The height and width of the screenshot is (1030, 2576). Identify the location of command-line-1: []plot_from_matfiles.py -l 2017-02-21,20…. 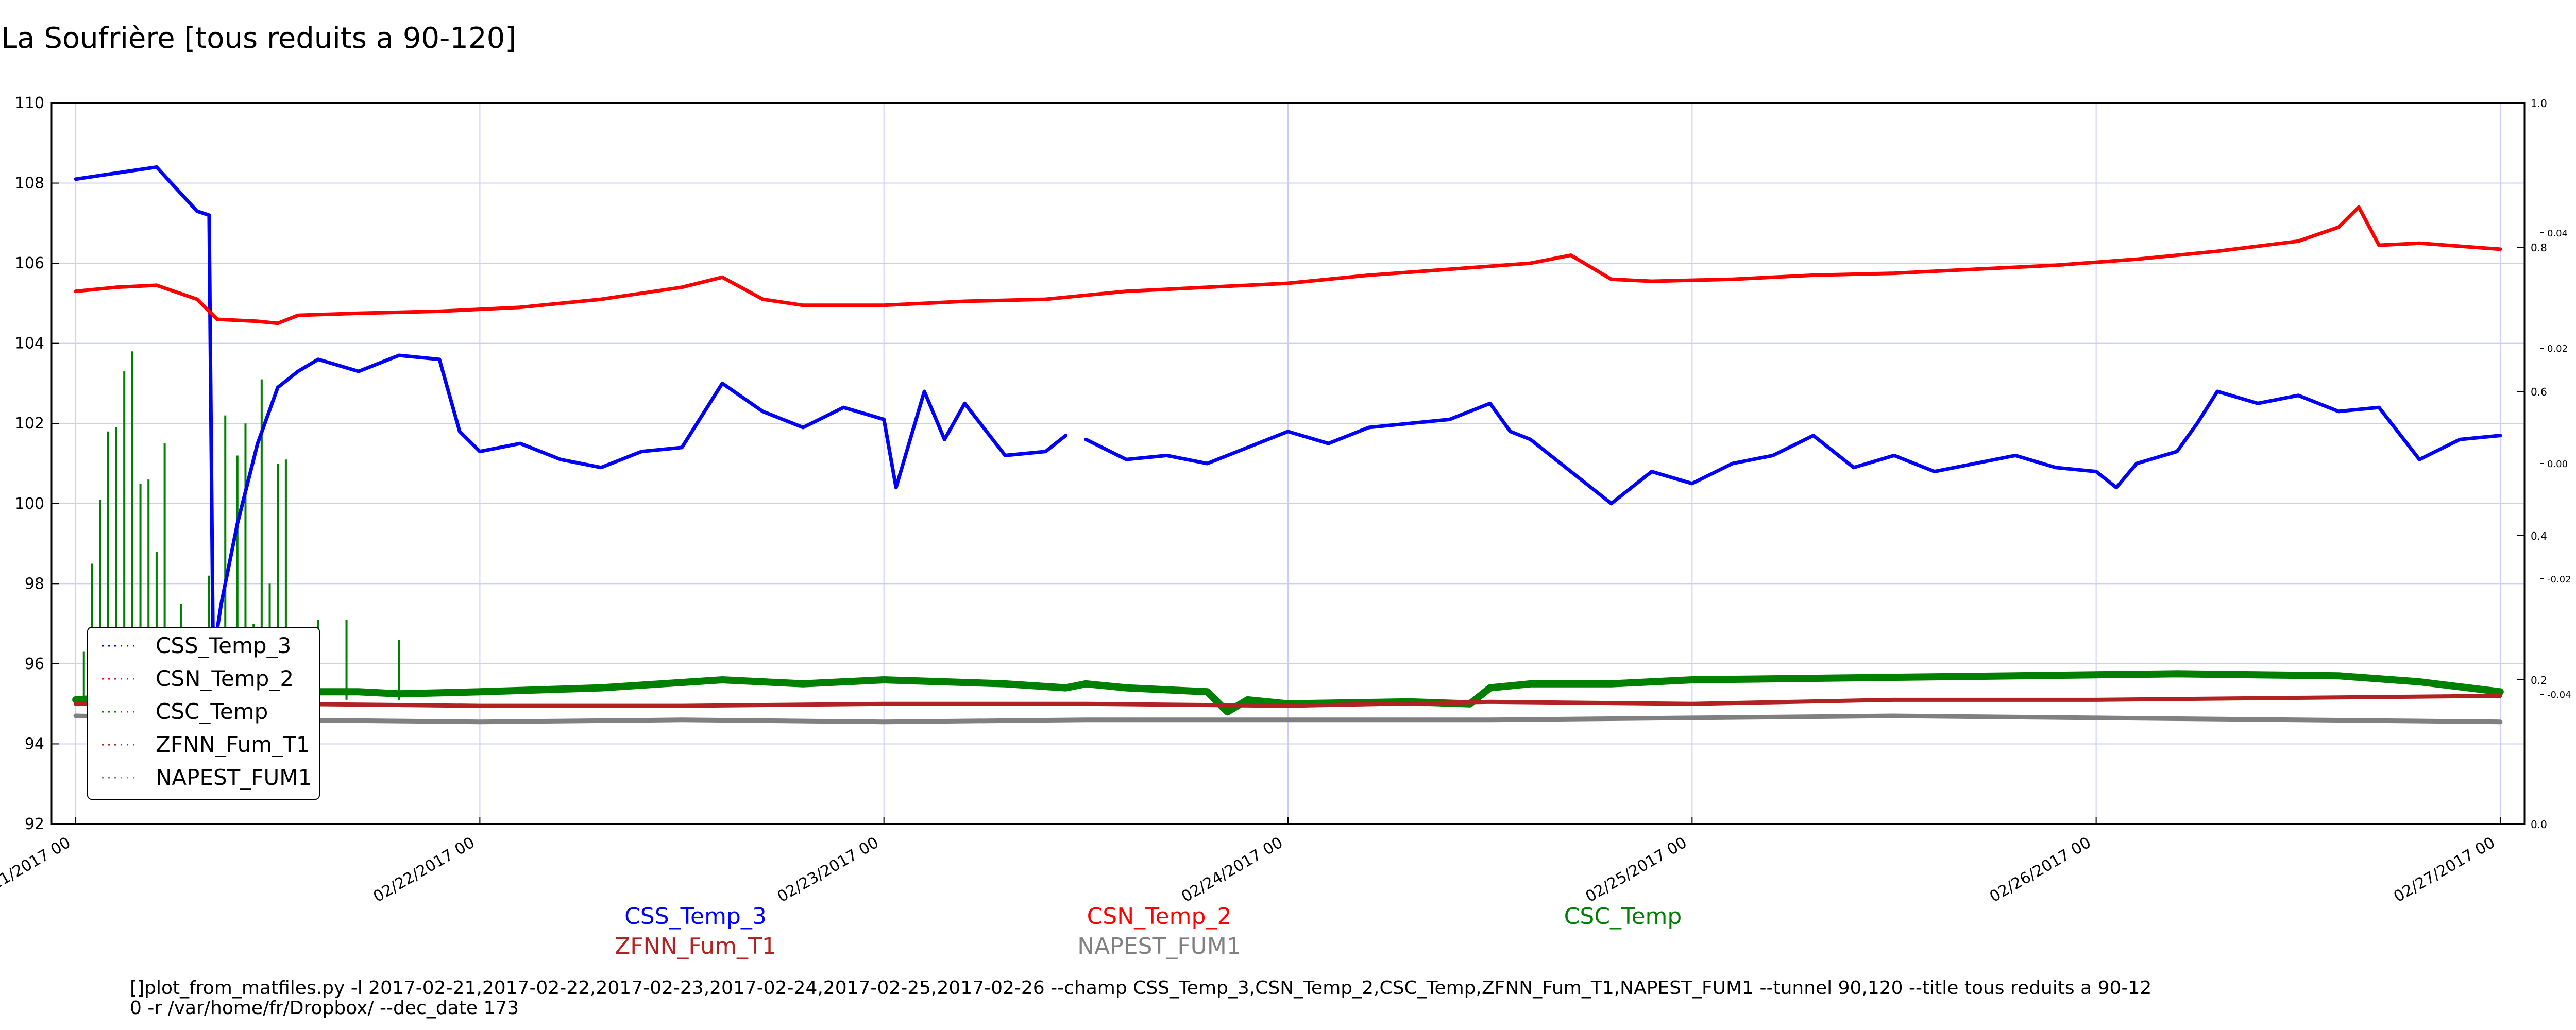
(1141, 988).